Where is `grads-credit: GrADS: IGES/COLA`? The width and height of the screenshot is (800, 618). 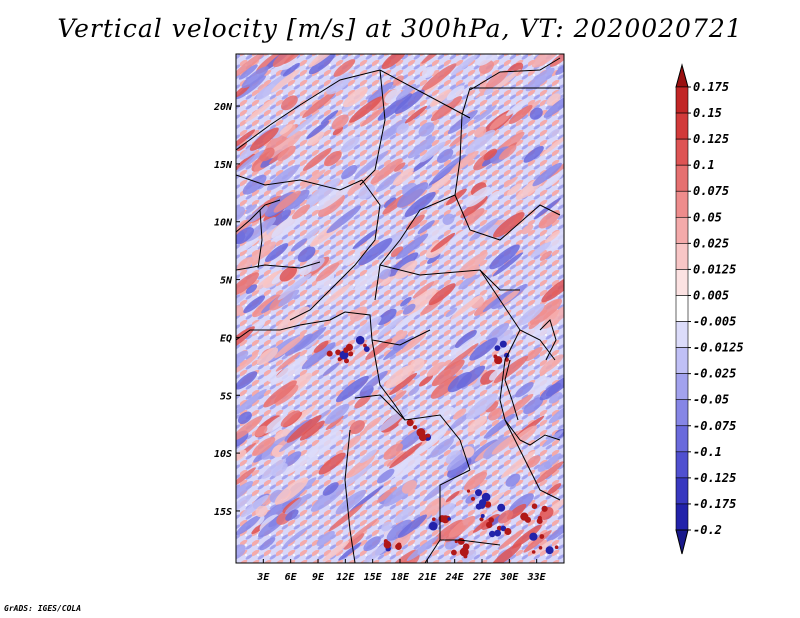 grads-credit: GrADS: IGES/COLA is located at coordinates (43, 608).